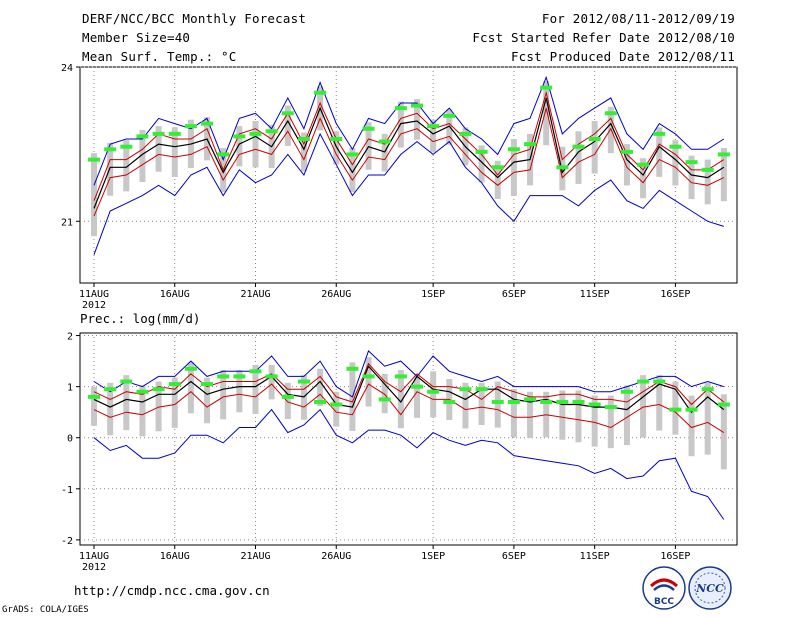 Image resolution: width=800 pixels, height=618 pixels. I want to click on x-tick-label: 16SEP, so click(675, 294).